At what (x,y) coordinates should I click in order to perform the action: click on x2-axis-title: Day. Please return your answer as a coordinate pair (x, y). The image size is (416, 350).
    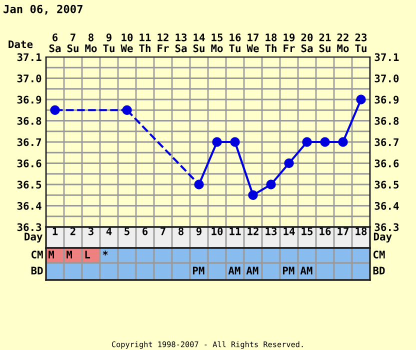
    Looking at the image, I should click on (33, 237).